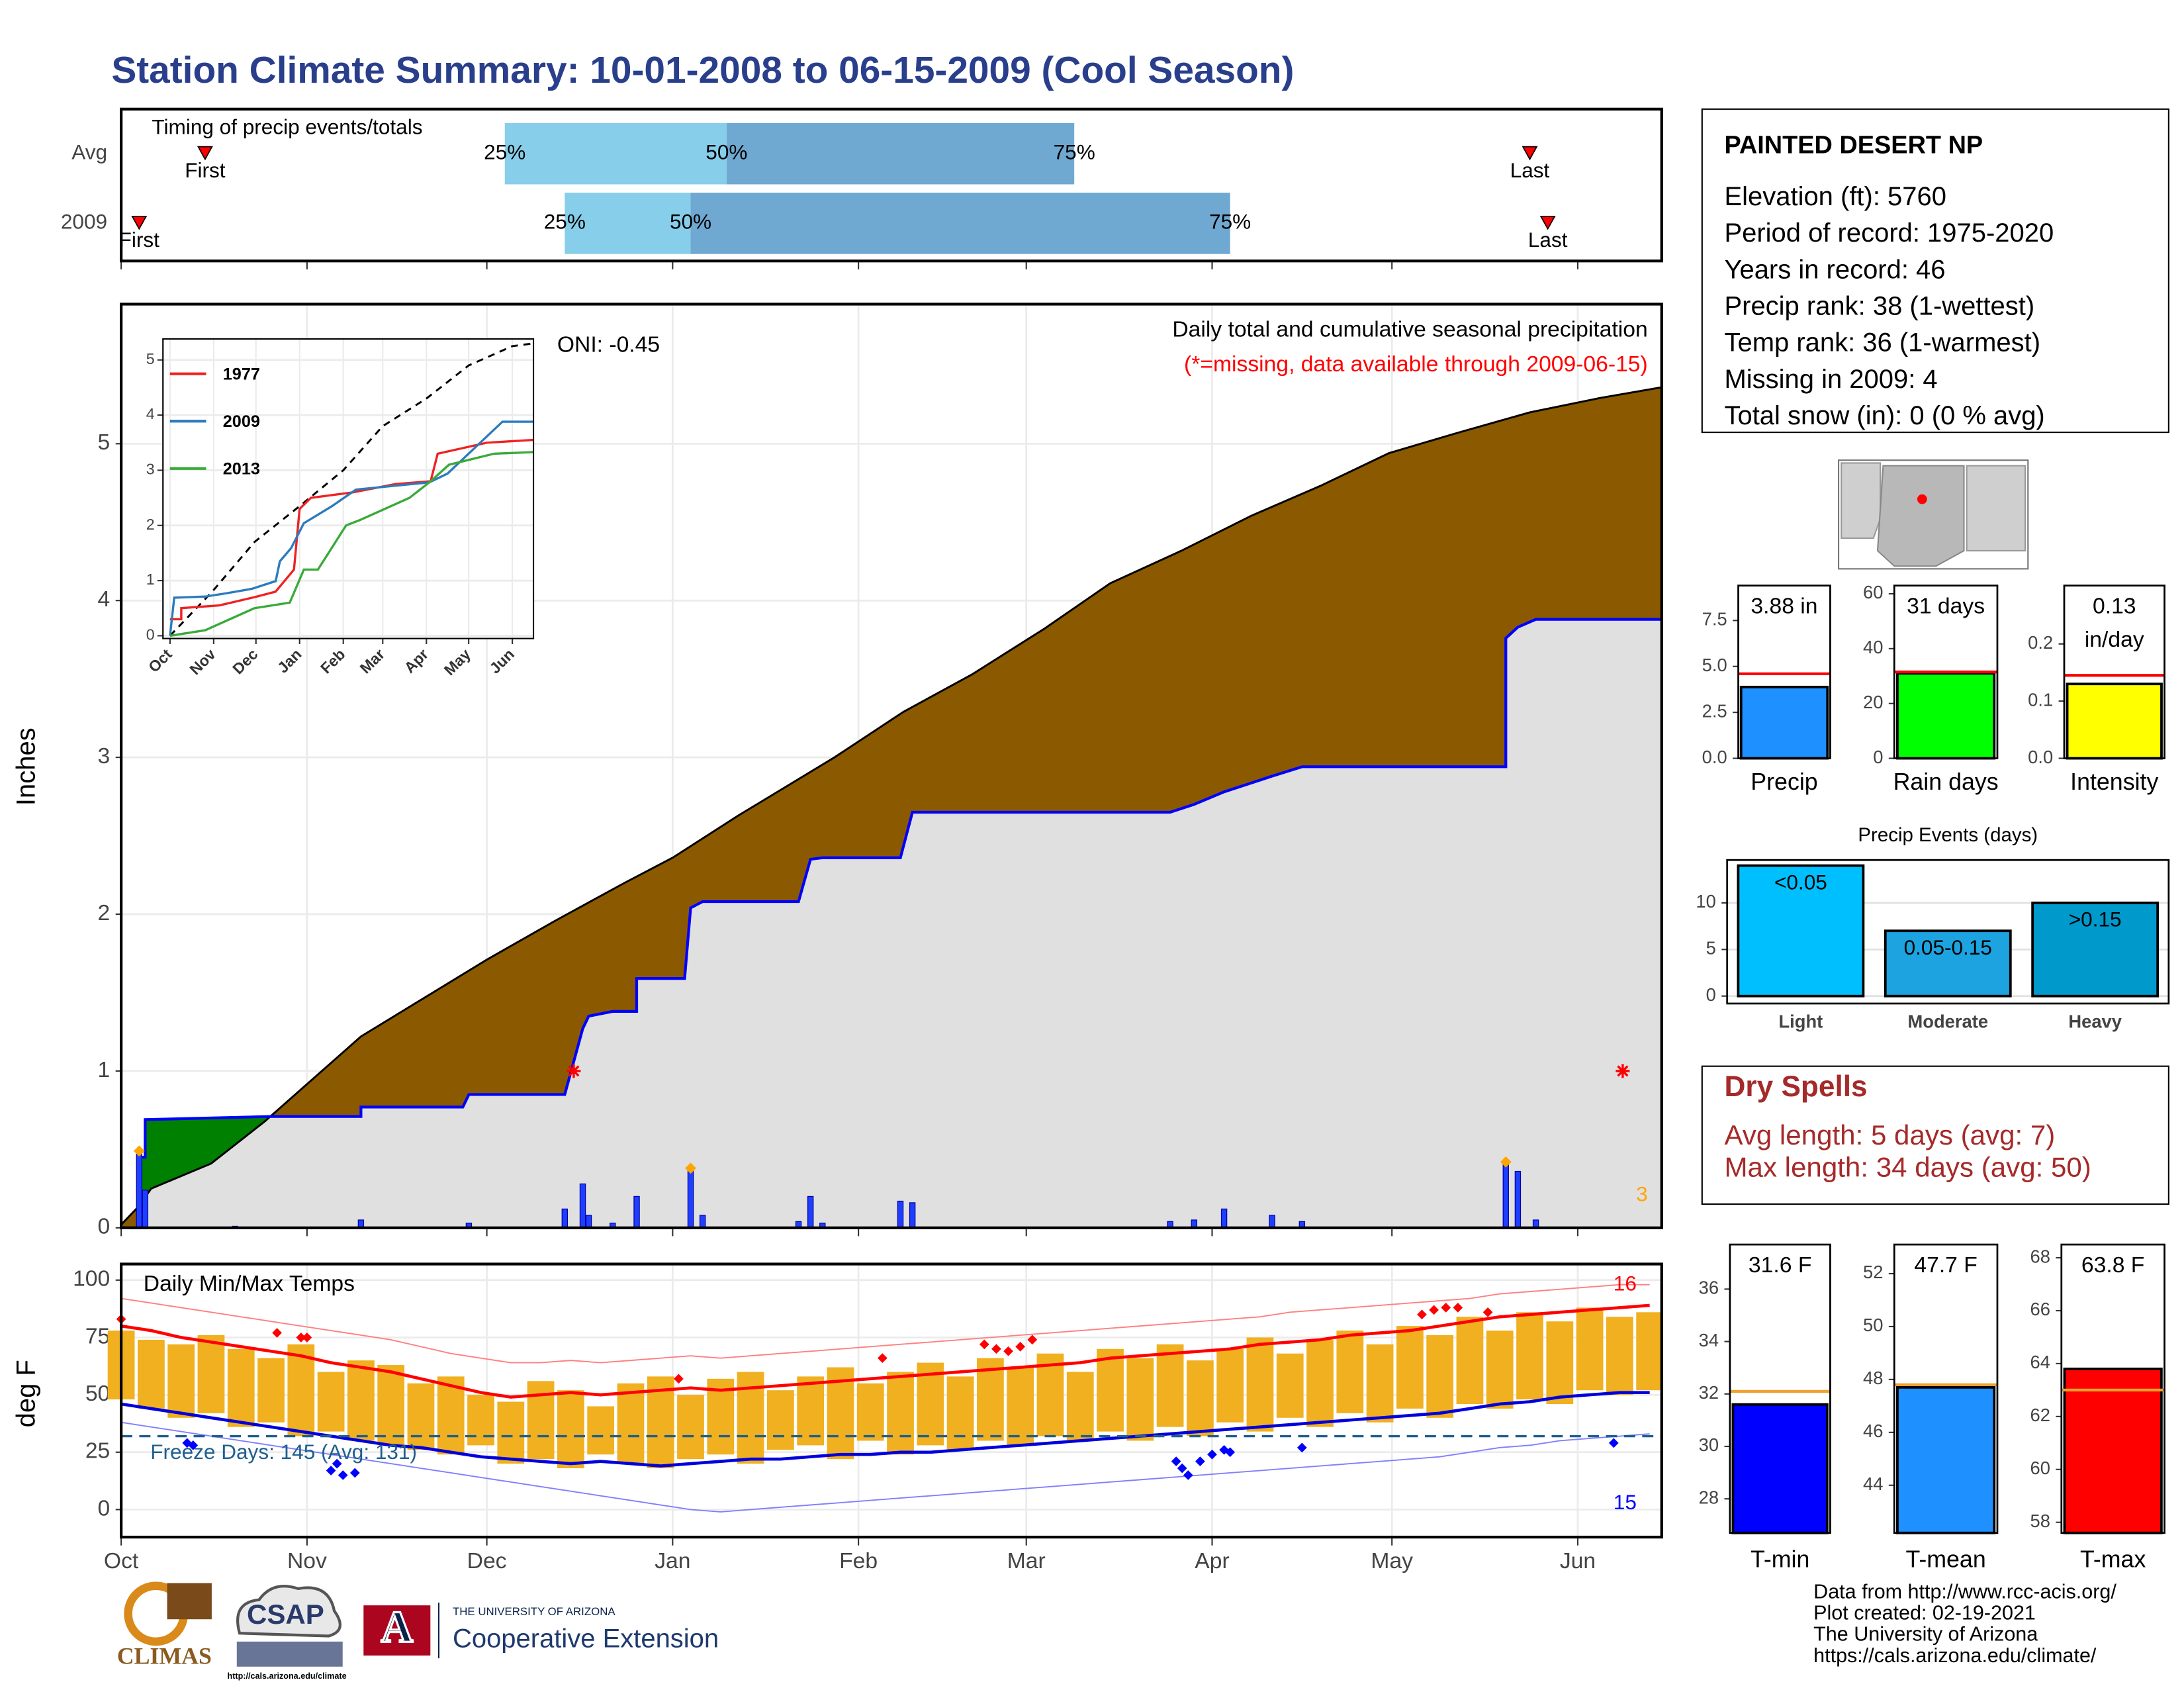 The width and height of the screenshot is (2184, 1688). I want to click on y-tick-label: 40, so click(1873, 647).